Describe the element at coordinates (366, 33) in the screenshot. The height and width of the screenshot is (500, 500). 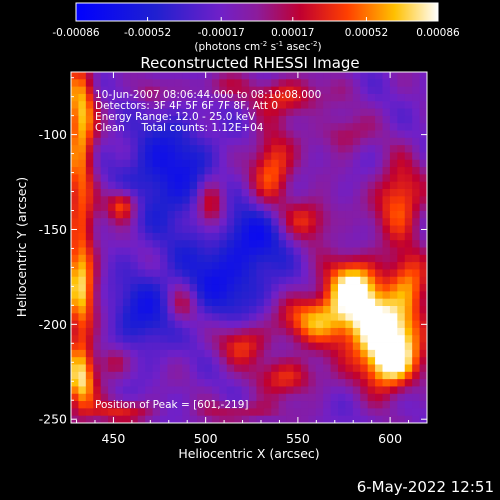
I see `colorbar-tick-label: 0.00052` at that location.